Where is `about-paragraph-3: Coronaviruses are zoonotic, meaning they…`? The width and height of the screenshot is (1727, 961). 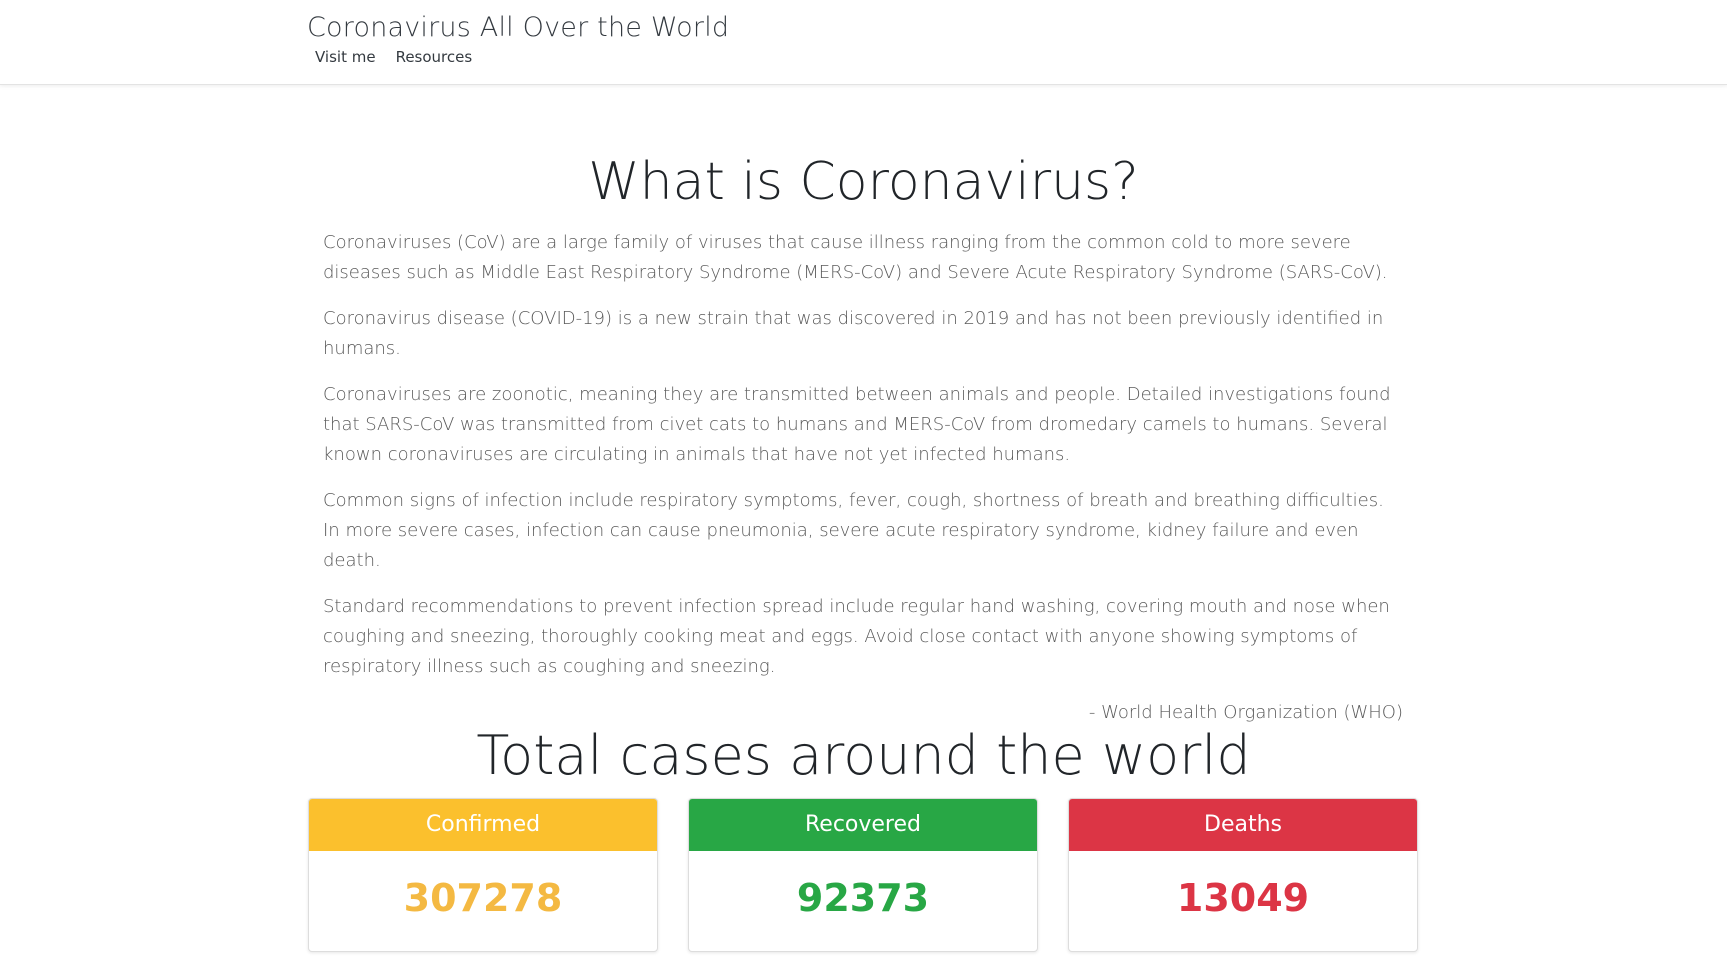 about-paragraph-3: Coronaviruses are zoonotic, meaning they… is located at coordinates (857, 424).